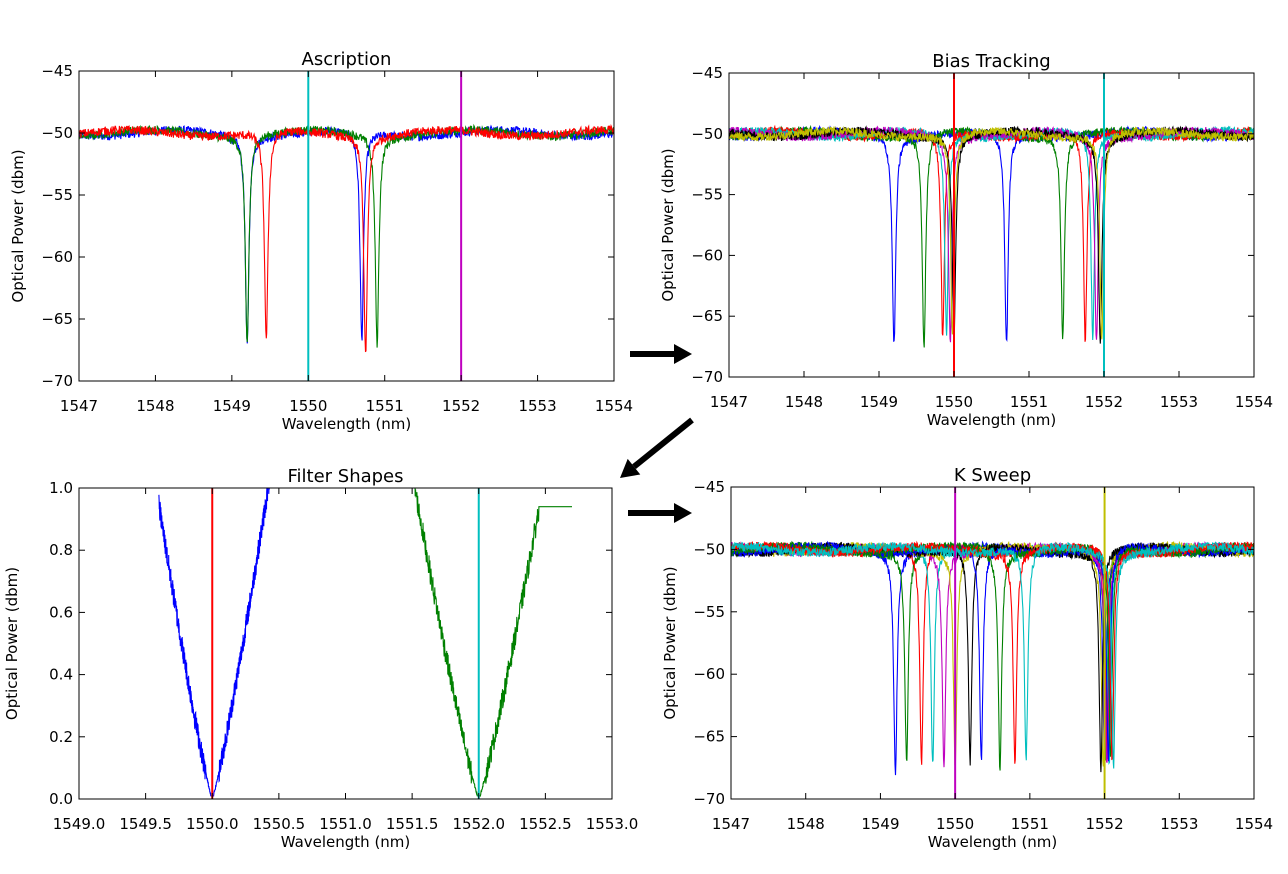  Describe the element at coordinates (61, 799) in the screenshot. I see `y-tick-label: 0.0` at that location.